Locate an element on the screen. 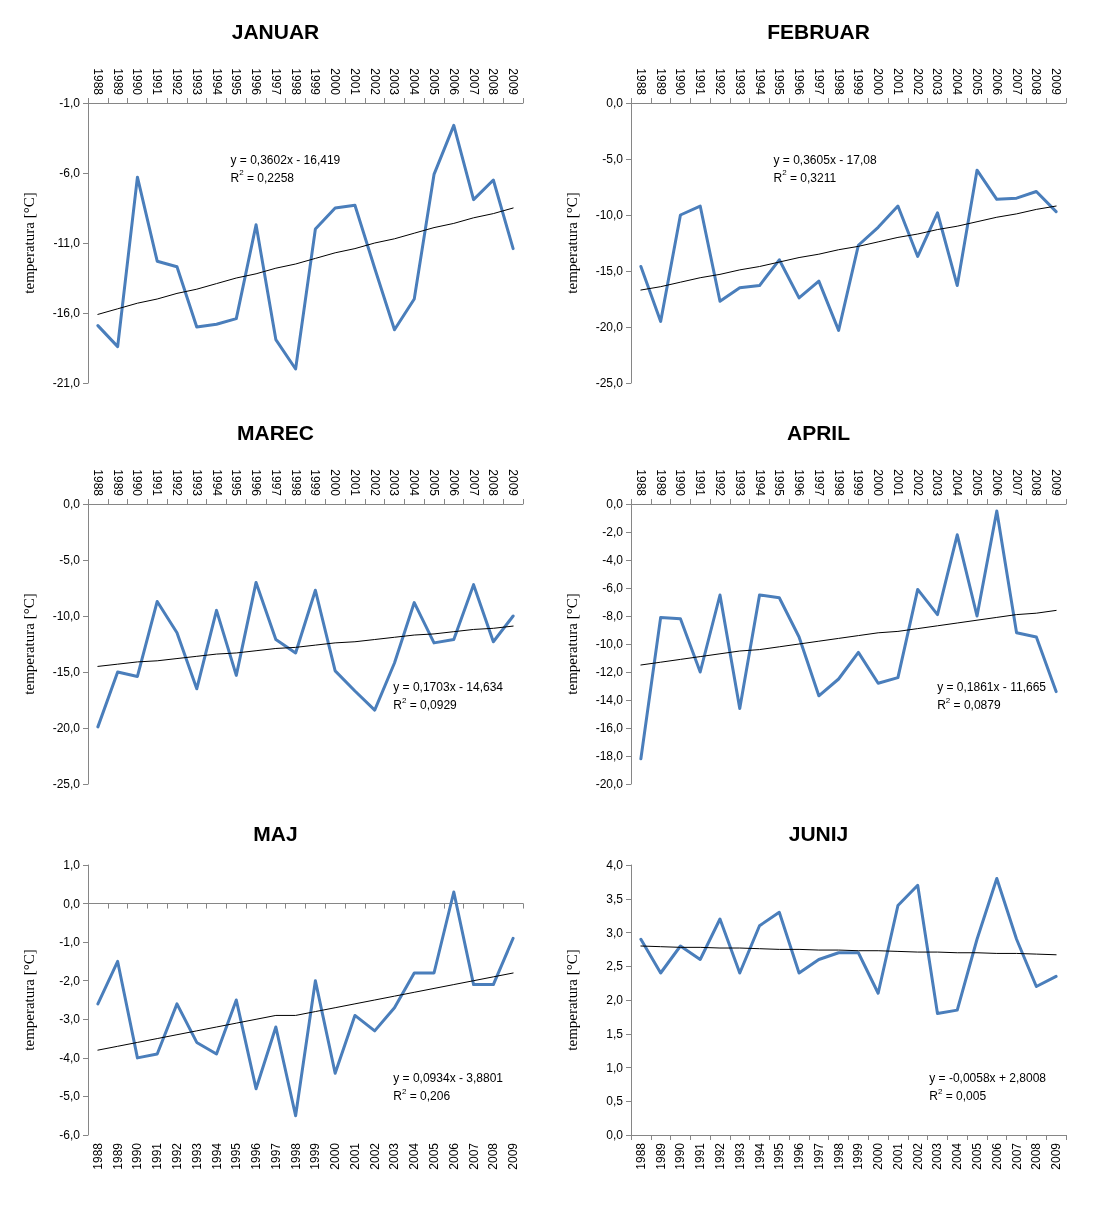  annotation: y = -0,0058x + 2,8008 is located at coordinates (988, 1078).